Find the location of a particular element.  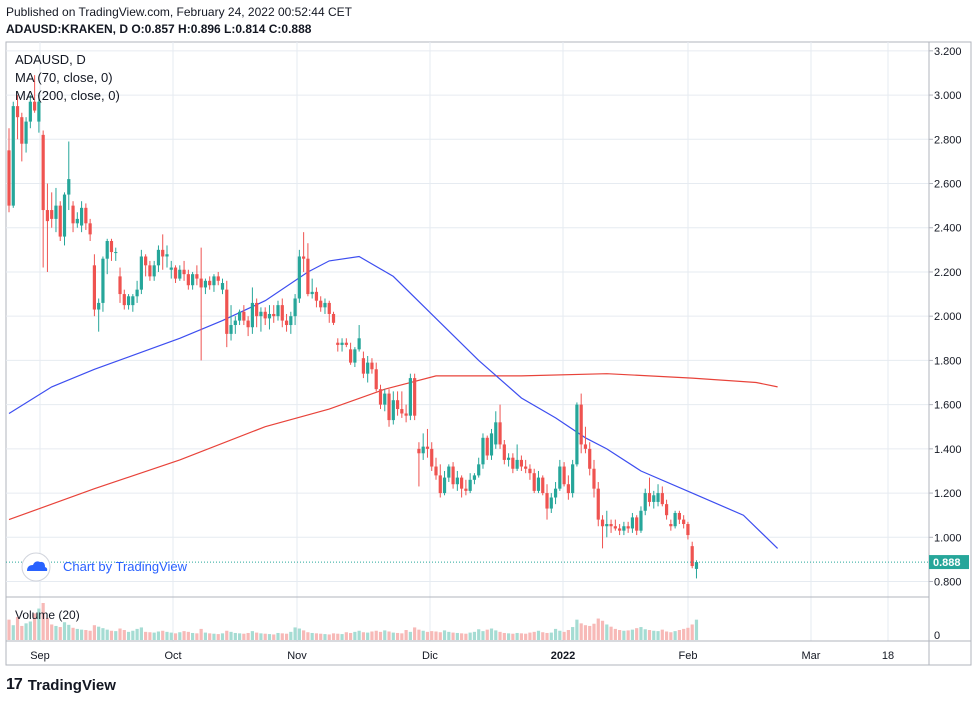

legend-ma200: MA (200, close, 0) is located at coordinates (67, 95).